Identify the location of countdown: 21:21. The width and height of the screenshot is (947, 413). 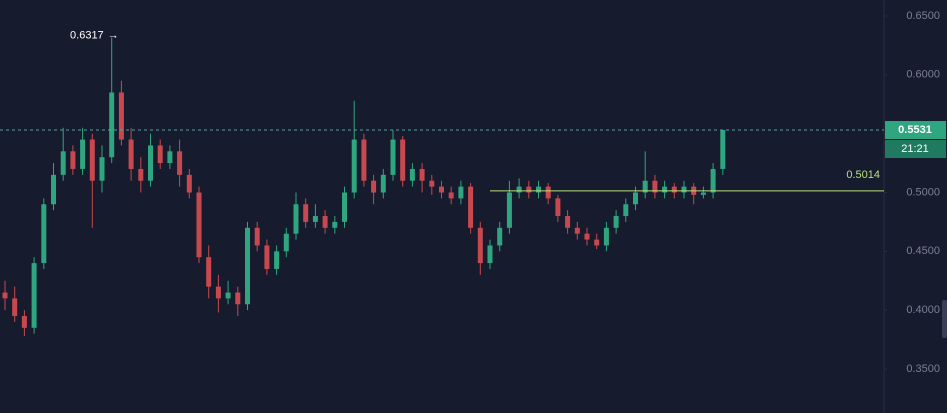
(915, 149).